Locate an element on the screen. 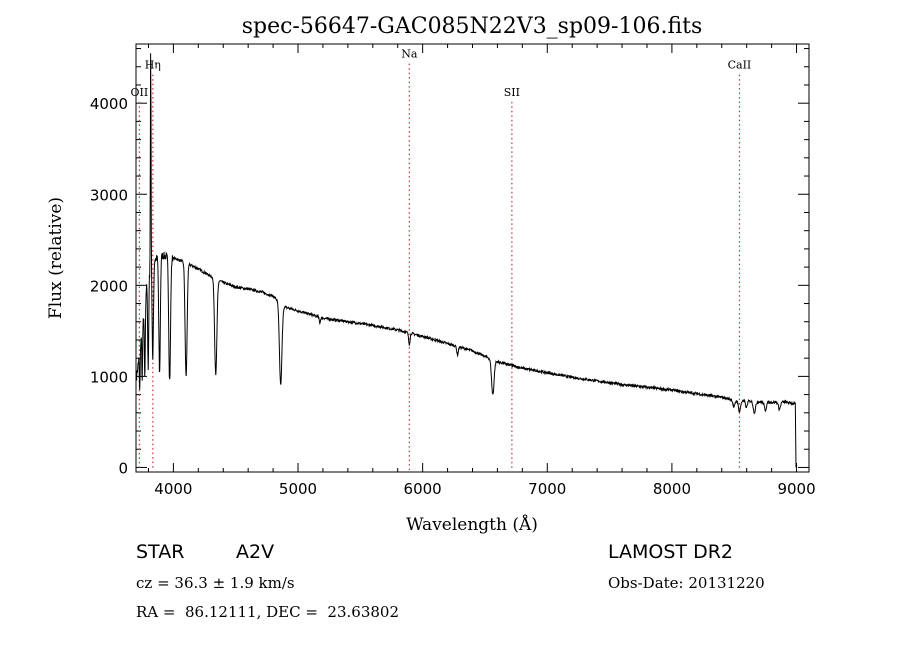  line-marker-label: CaII is located at coordinates (740, 65).